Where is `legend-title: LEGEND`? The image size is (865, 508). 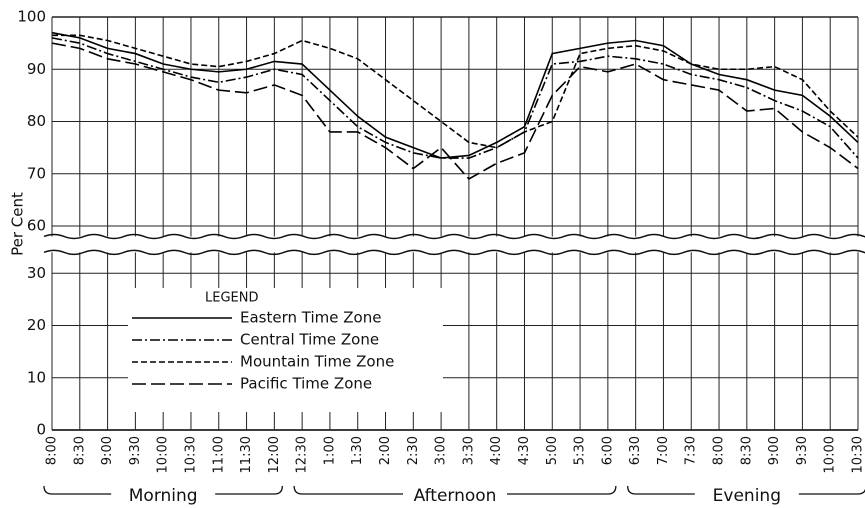 legend-title: LEGEND is located at coordinates (231, 298).